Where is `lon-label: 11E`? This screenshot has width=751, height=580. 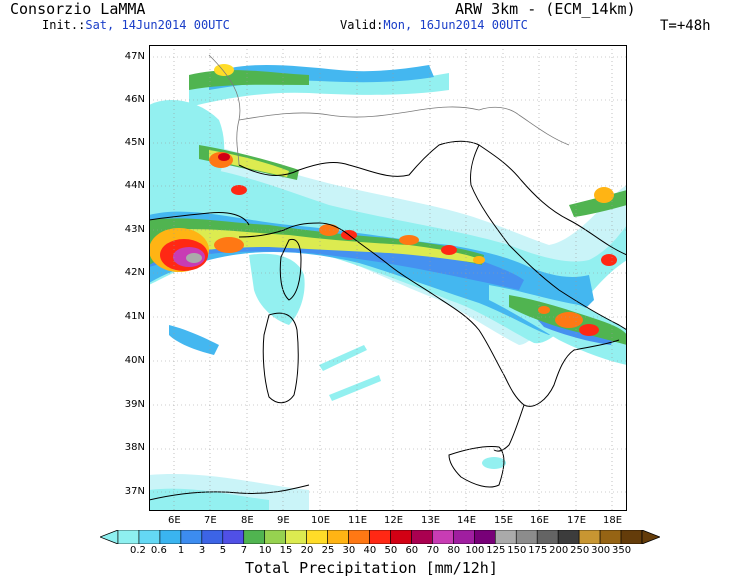 lon-label: 11E is located at coordinates (358, 520).